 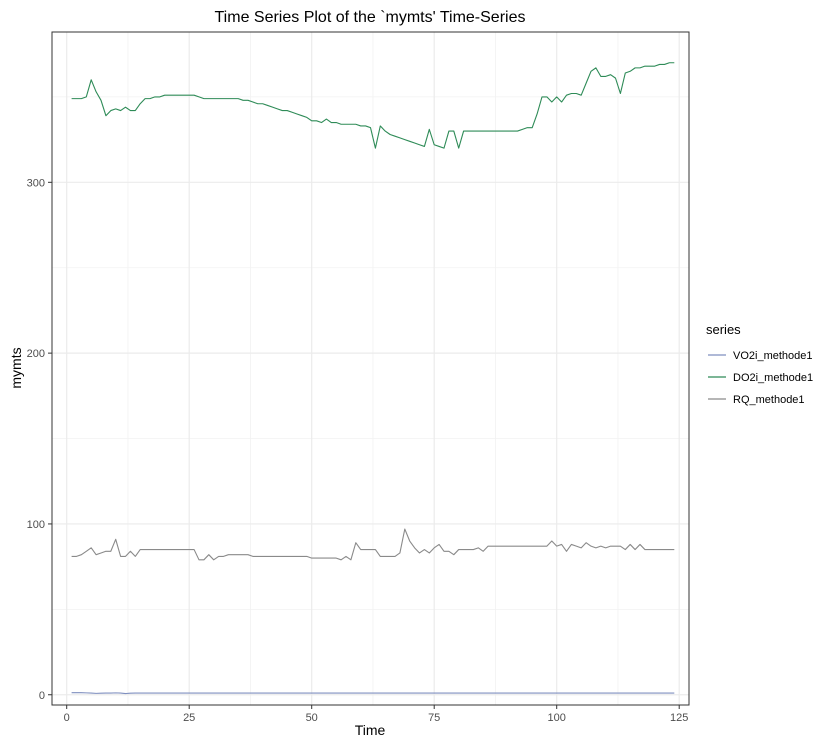 I want to click on legend-label: VO2i_methode1, so click(x=773, y=356).